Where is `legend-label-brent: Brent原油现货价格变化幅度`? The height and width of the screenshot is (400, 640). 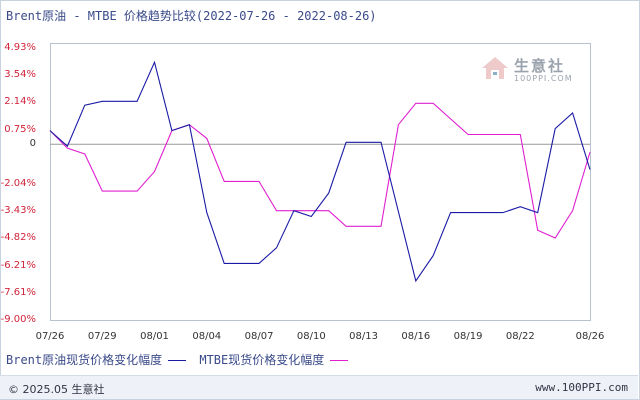 legend-label-brent: Brent原油现货价格变化幅度 is located at coordinates (84, 360).